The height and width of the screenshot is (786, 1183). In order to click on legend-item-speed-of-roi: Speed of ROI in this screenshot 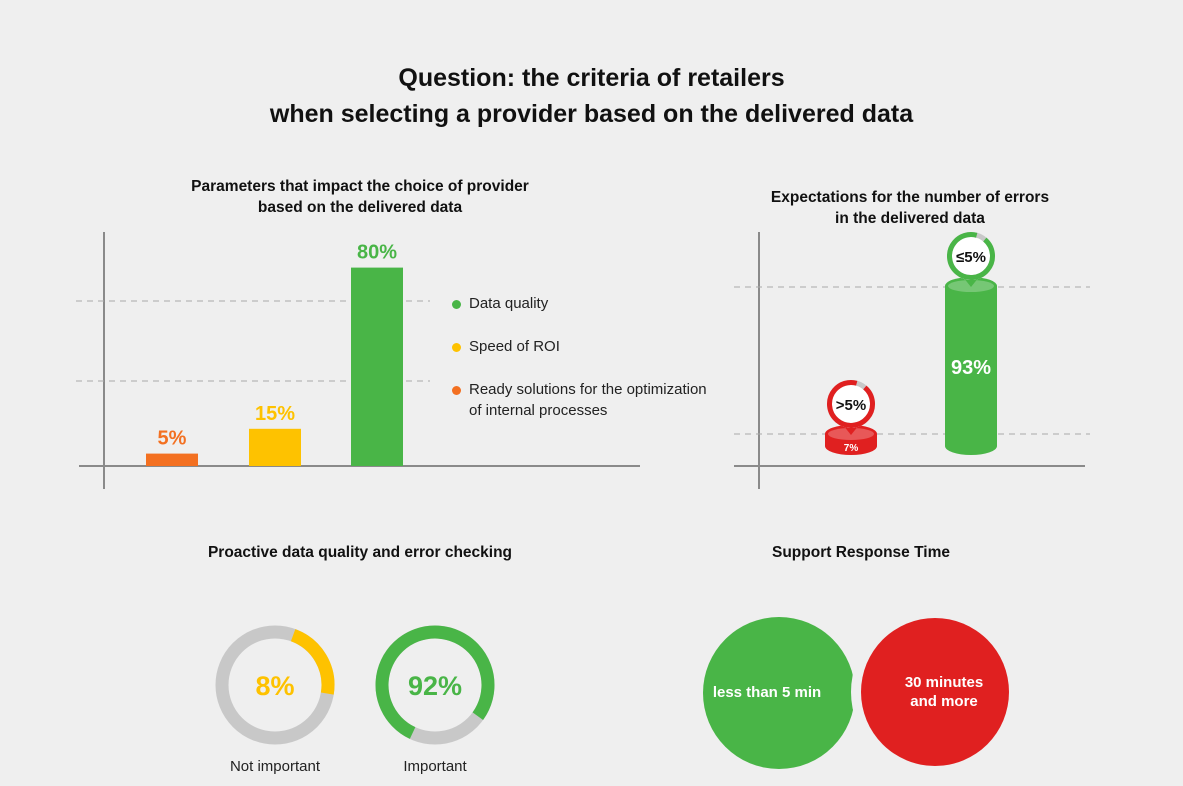, I will do `click(506, 346)`.